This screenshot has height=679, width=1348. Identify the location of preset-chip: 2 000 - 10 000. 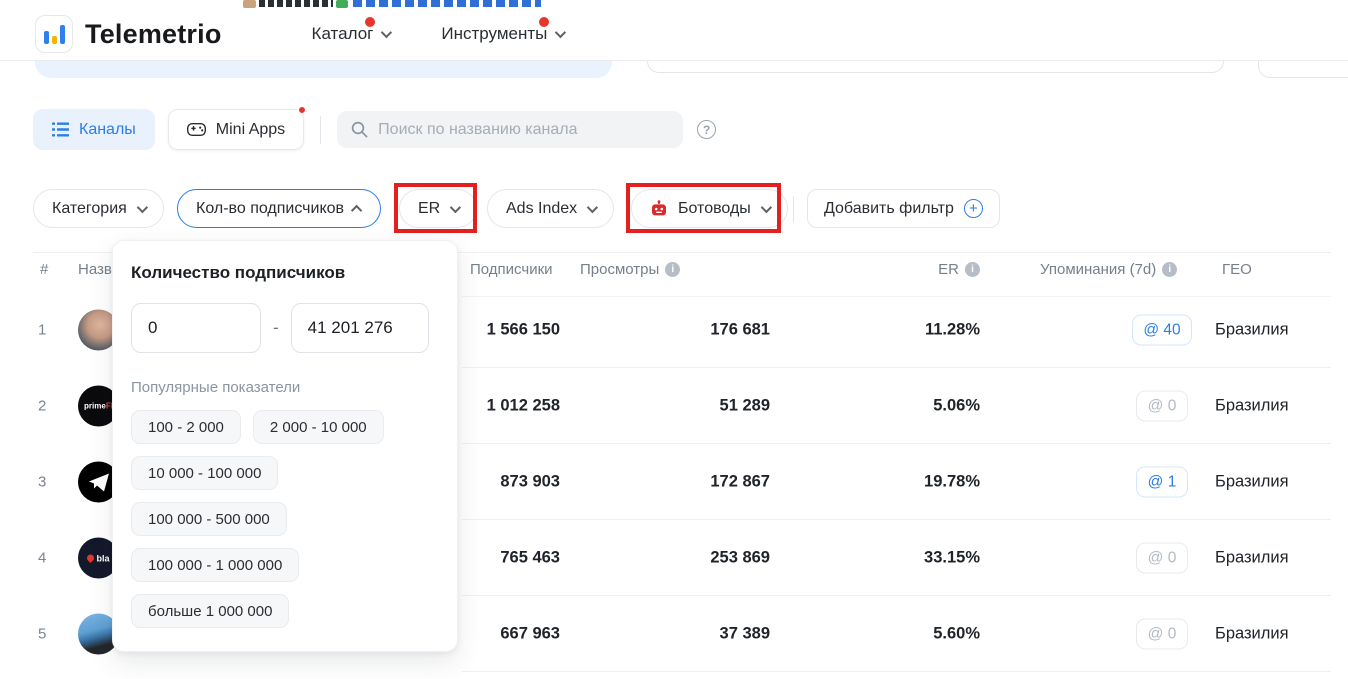
(318, 427).